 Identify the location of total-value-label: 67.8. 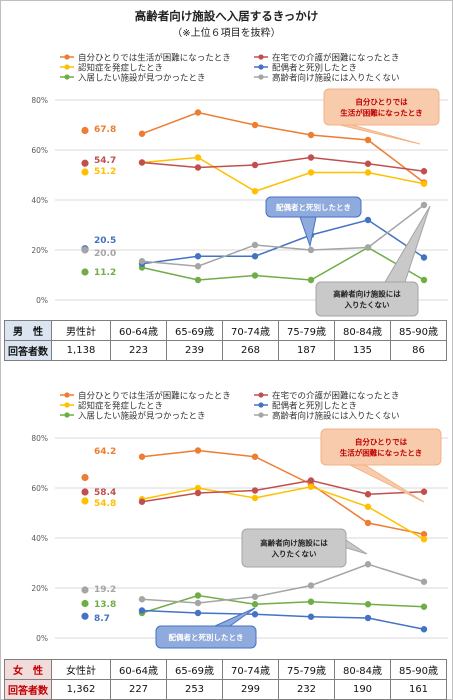
(105, 130).